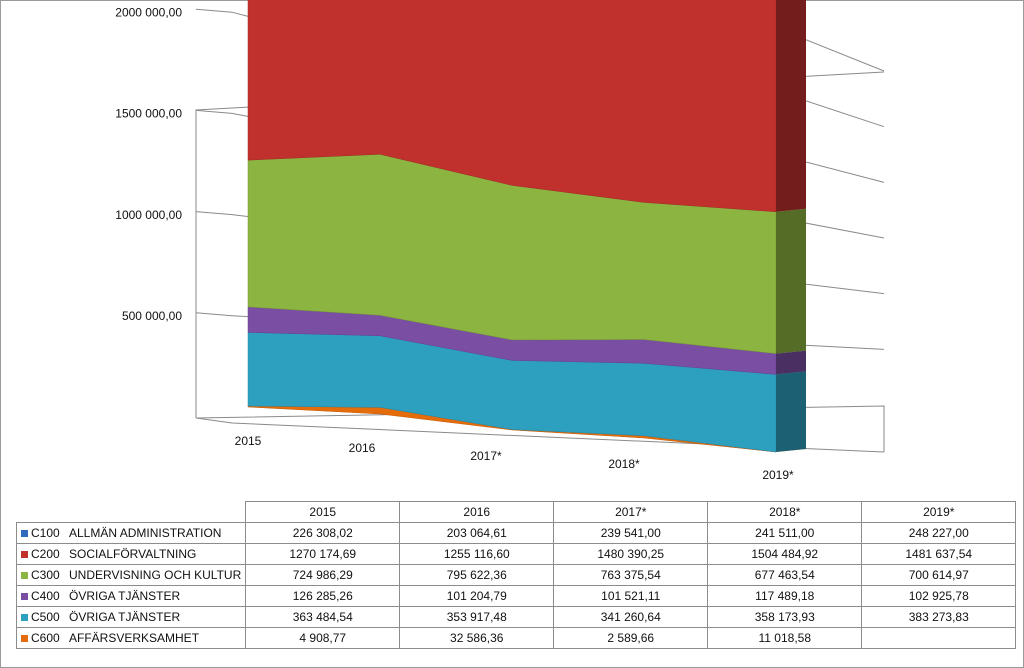  I want to click on data-cell: 763 375,54, so click(631, 575).